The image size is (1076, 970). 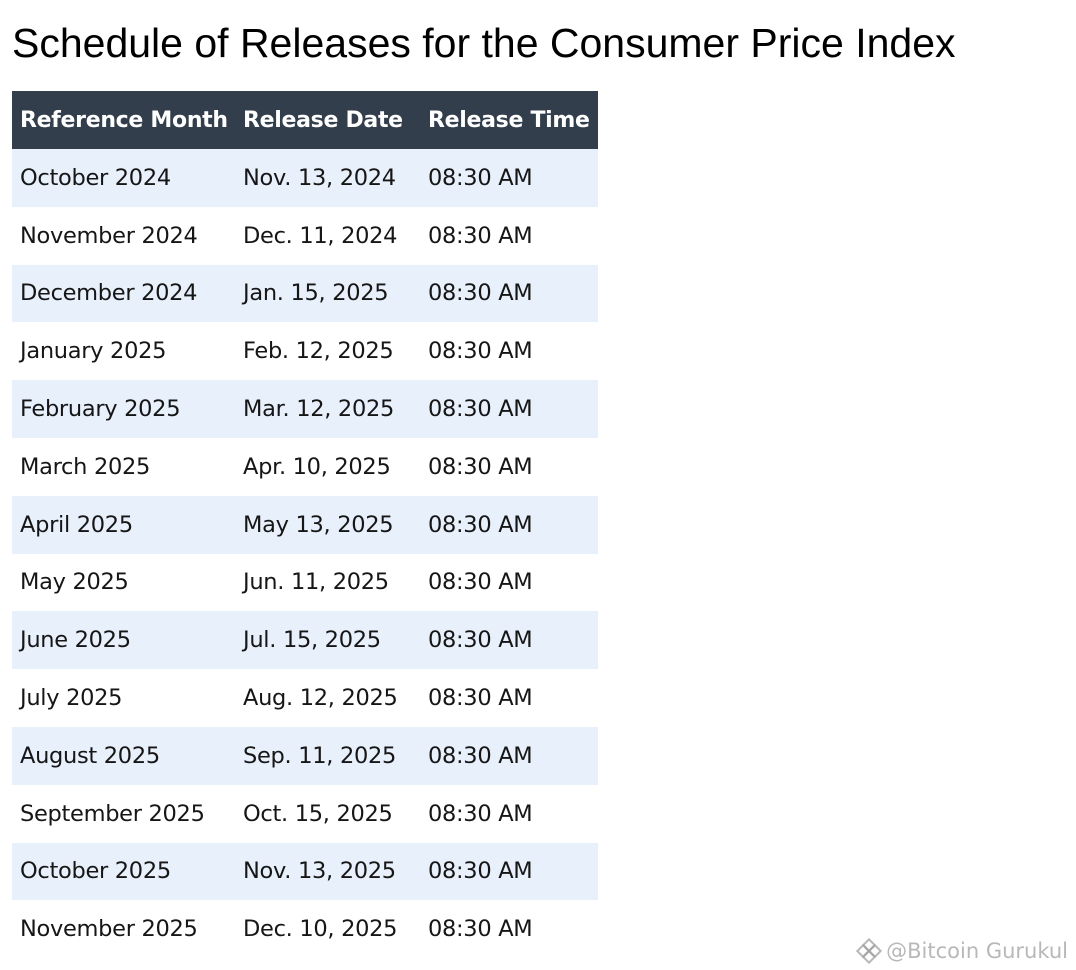 What do you see at coordinates (317, 466) in the screenshot?
I see `release-date-cell: Apr. 10, 2025` at bounding box center [317, 466].